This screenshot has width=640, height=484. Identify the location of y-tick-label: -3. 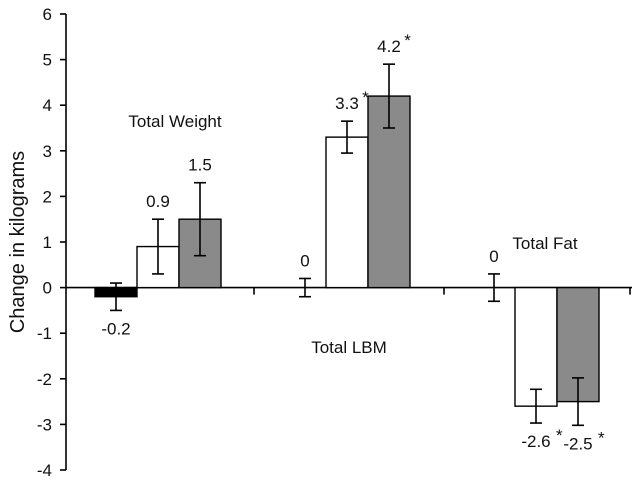
(44, 424).